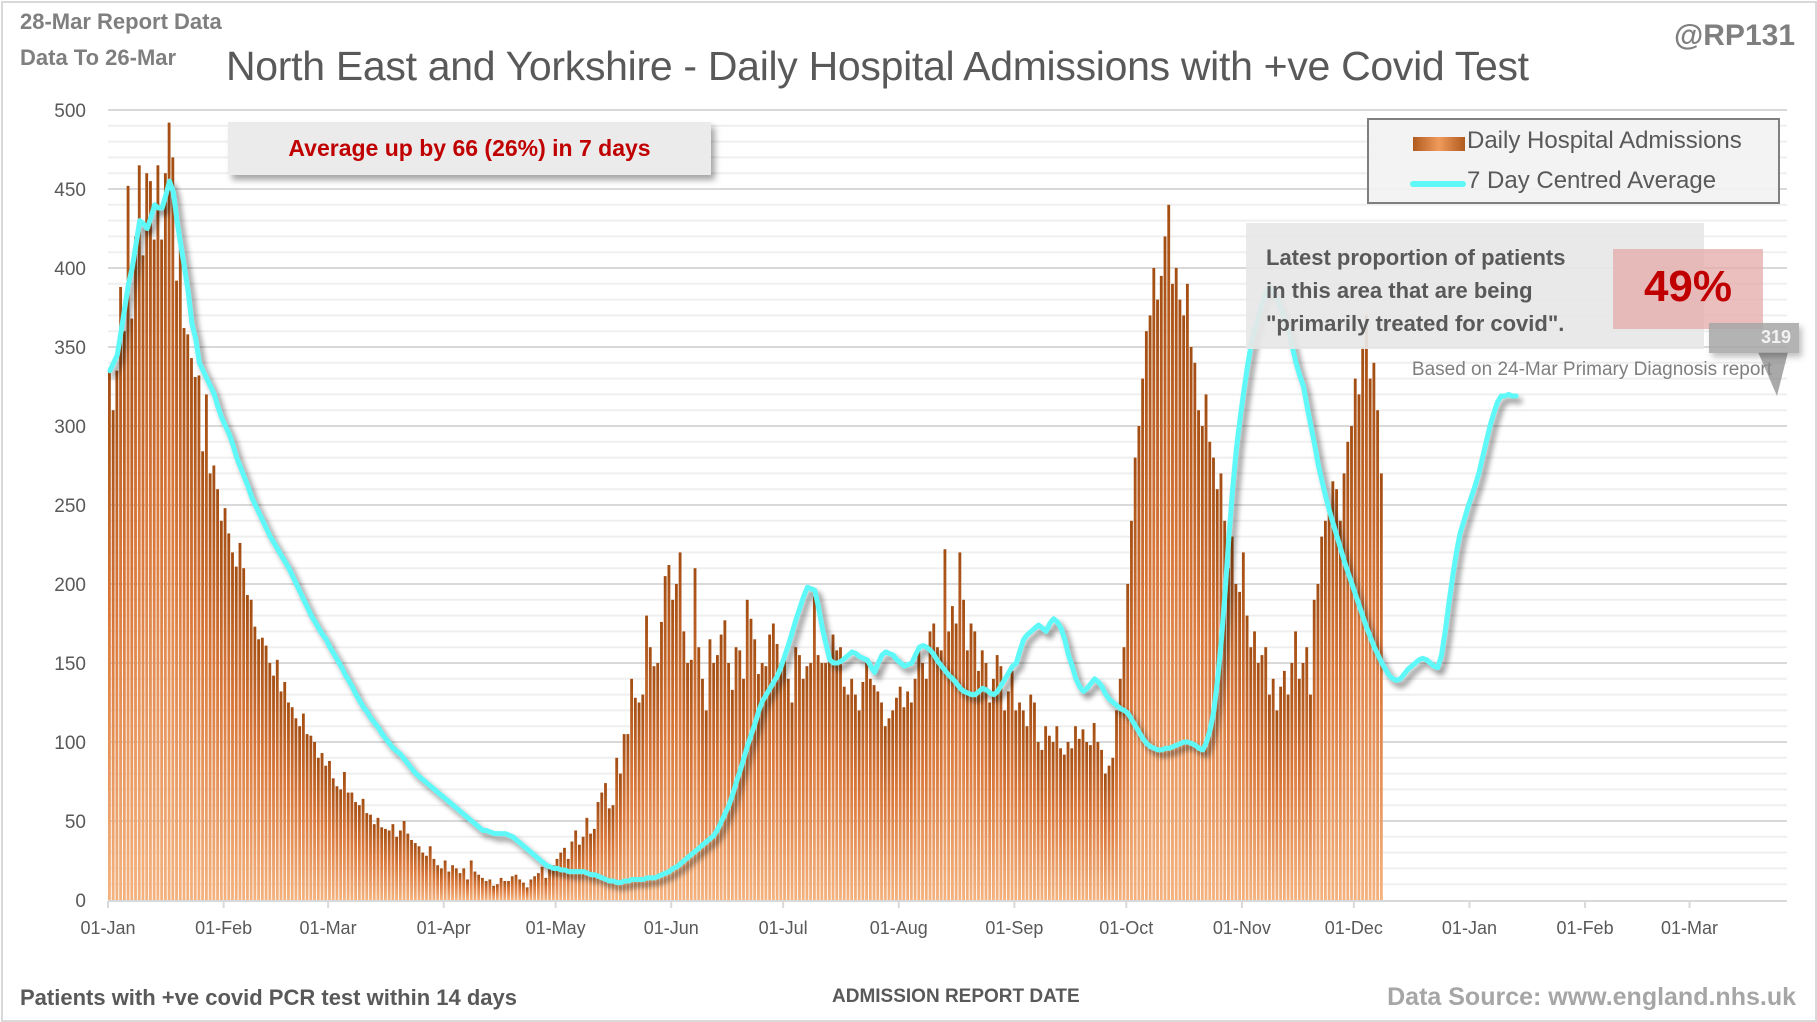 The height and width of the screenshot is (1022, 1817). I want to click on y-tick-label: 200, so click(70, 585).